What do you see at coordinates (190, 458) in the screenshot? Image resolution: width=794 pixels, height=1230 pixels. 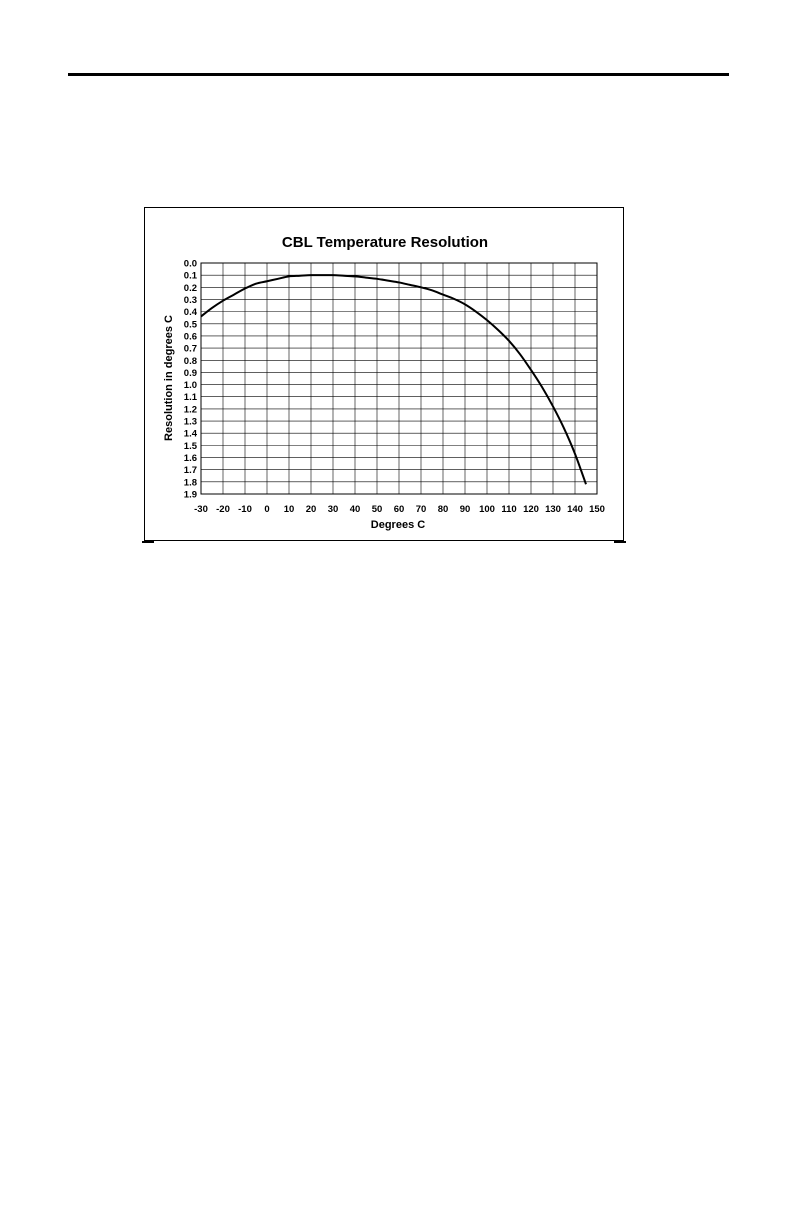 I see `y-tick-label: 1.6` at bounding box center [190, 458].